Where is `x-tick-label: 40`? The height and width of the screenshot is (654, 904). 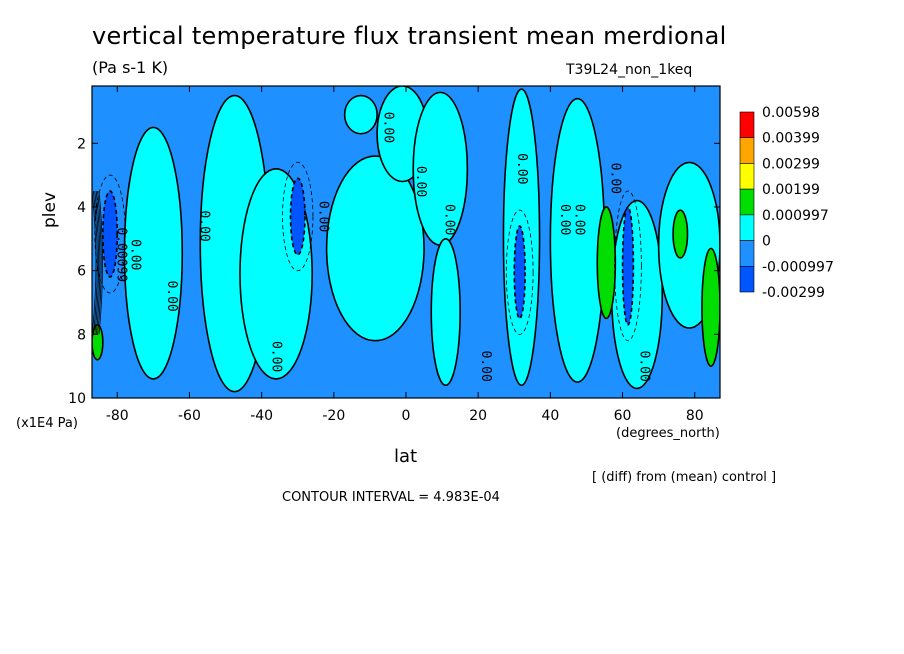
x-tick-label: 40 is located at coordinates (550, 416).